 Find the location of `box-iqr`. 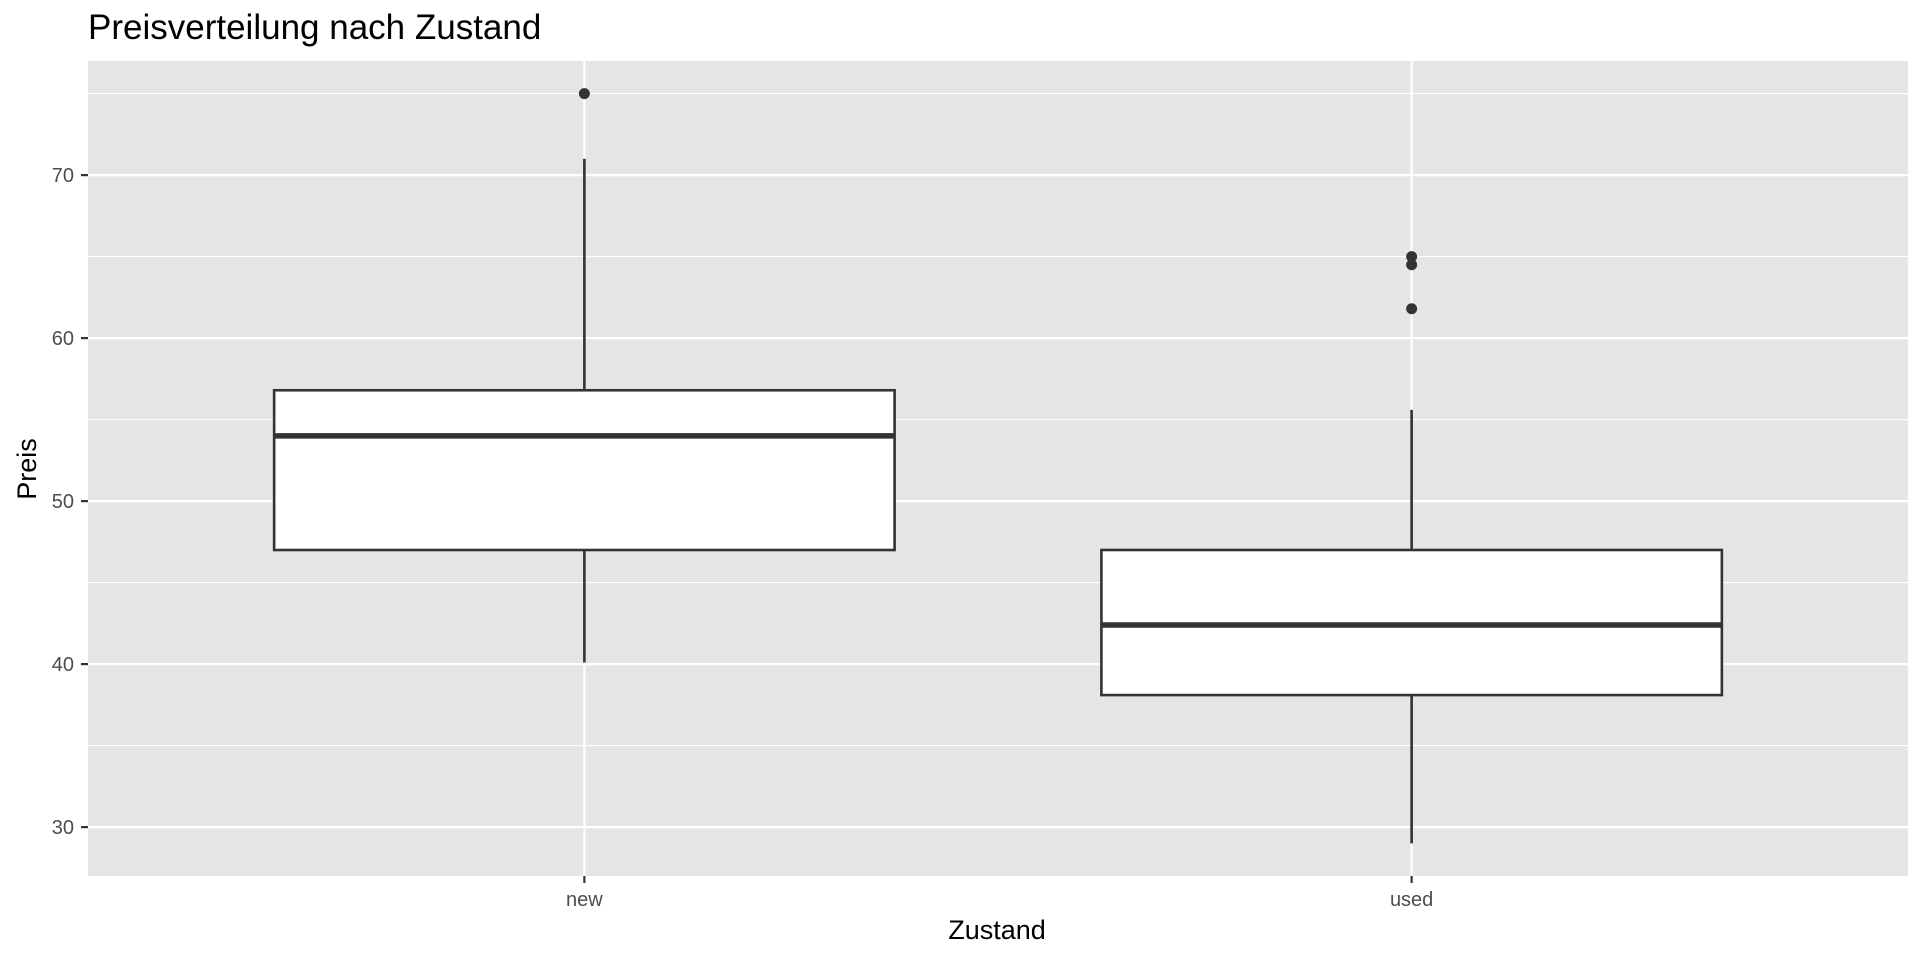

box-iqr is located at coordinates (584, 470).